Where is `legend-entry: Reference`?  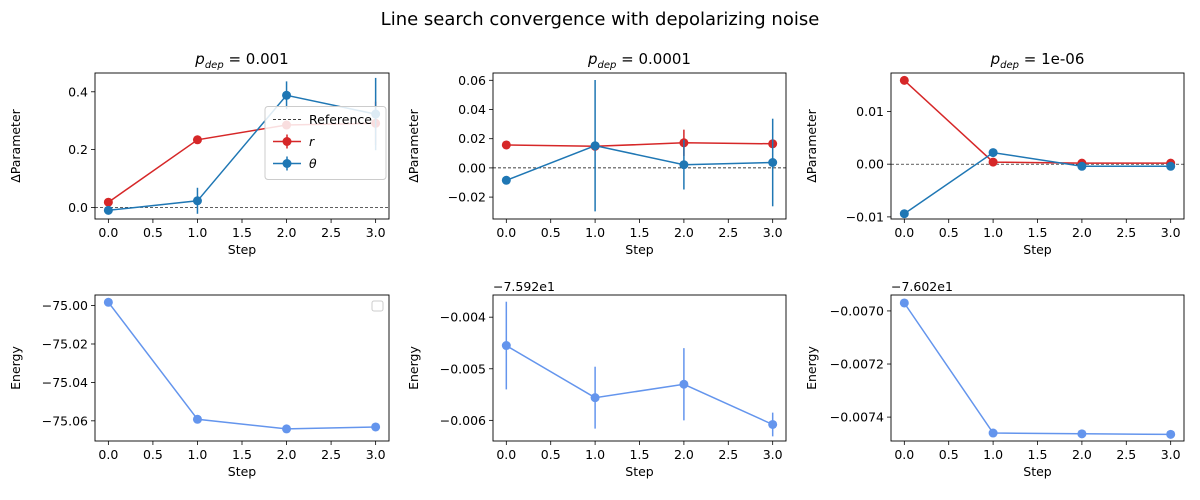
legend-entry: Reference is located at coordinates (322, 119).